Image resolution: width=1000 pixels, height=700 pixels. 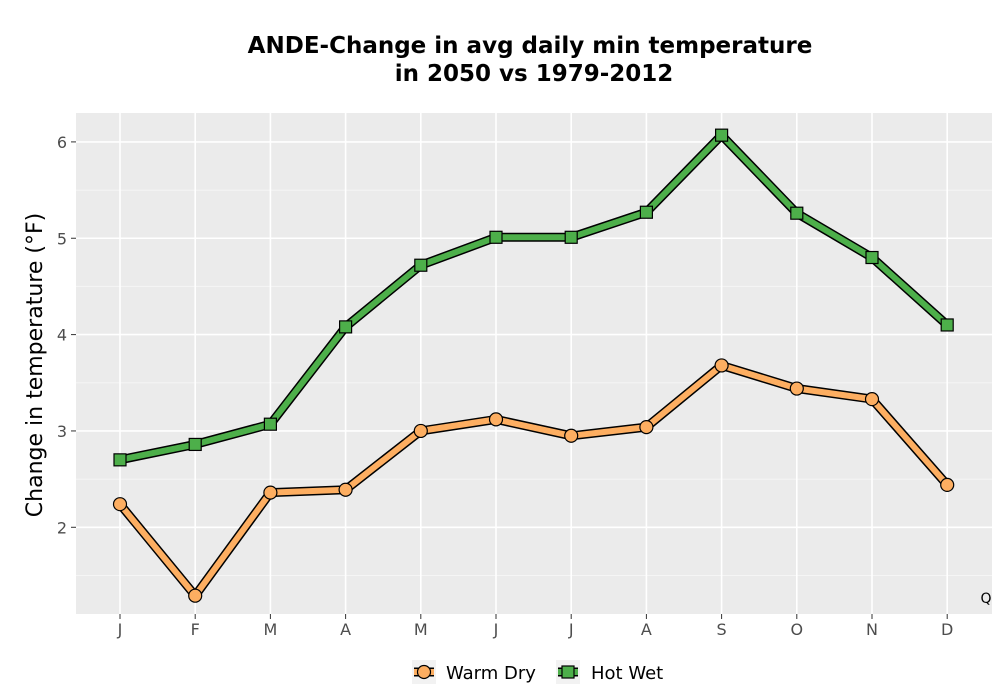 I want to click on x-tick-label: F, so click(x=195, y=629).